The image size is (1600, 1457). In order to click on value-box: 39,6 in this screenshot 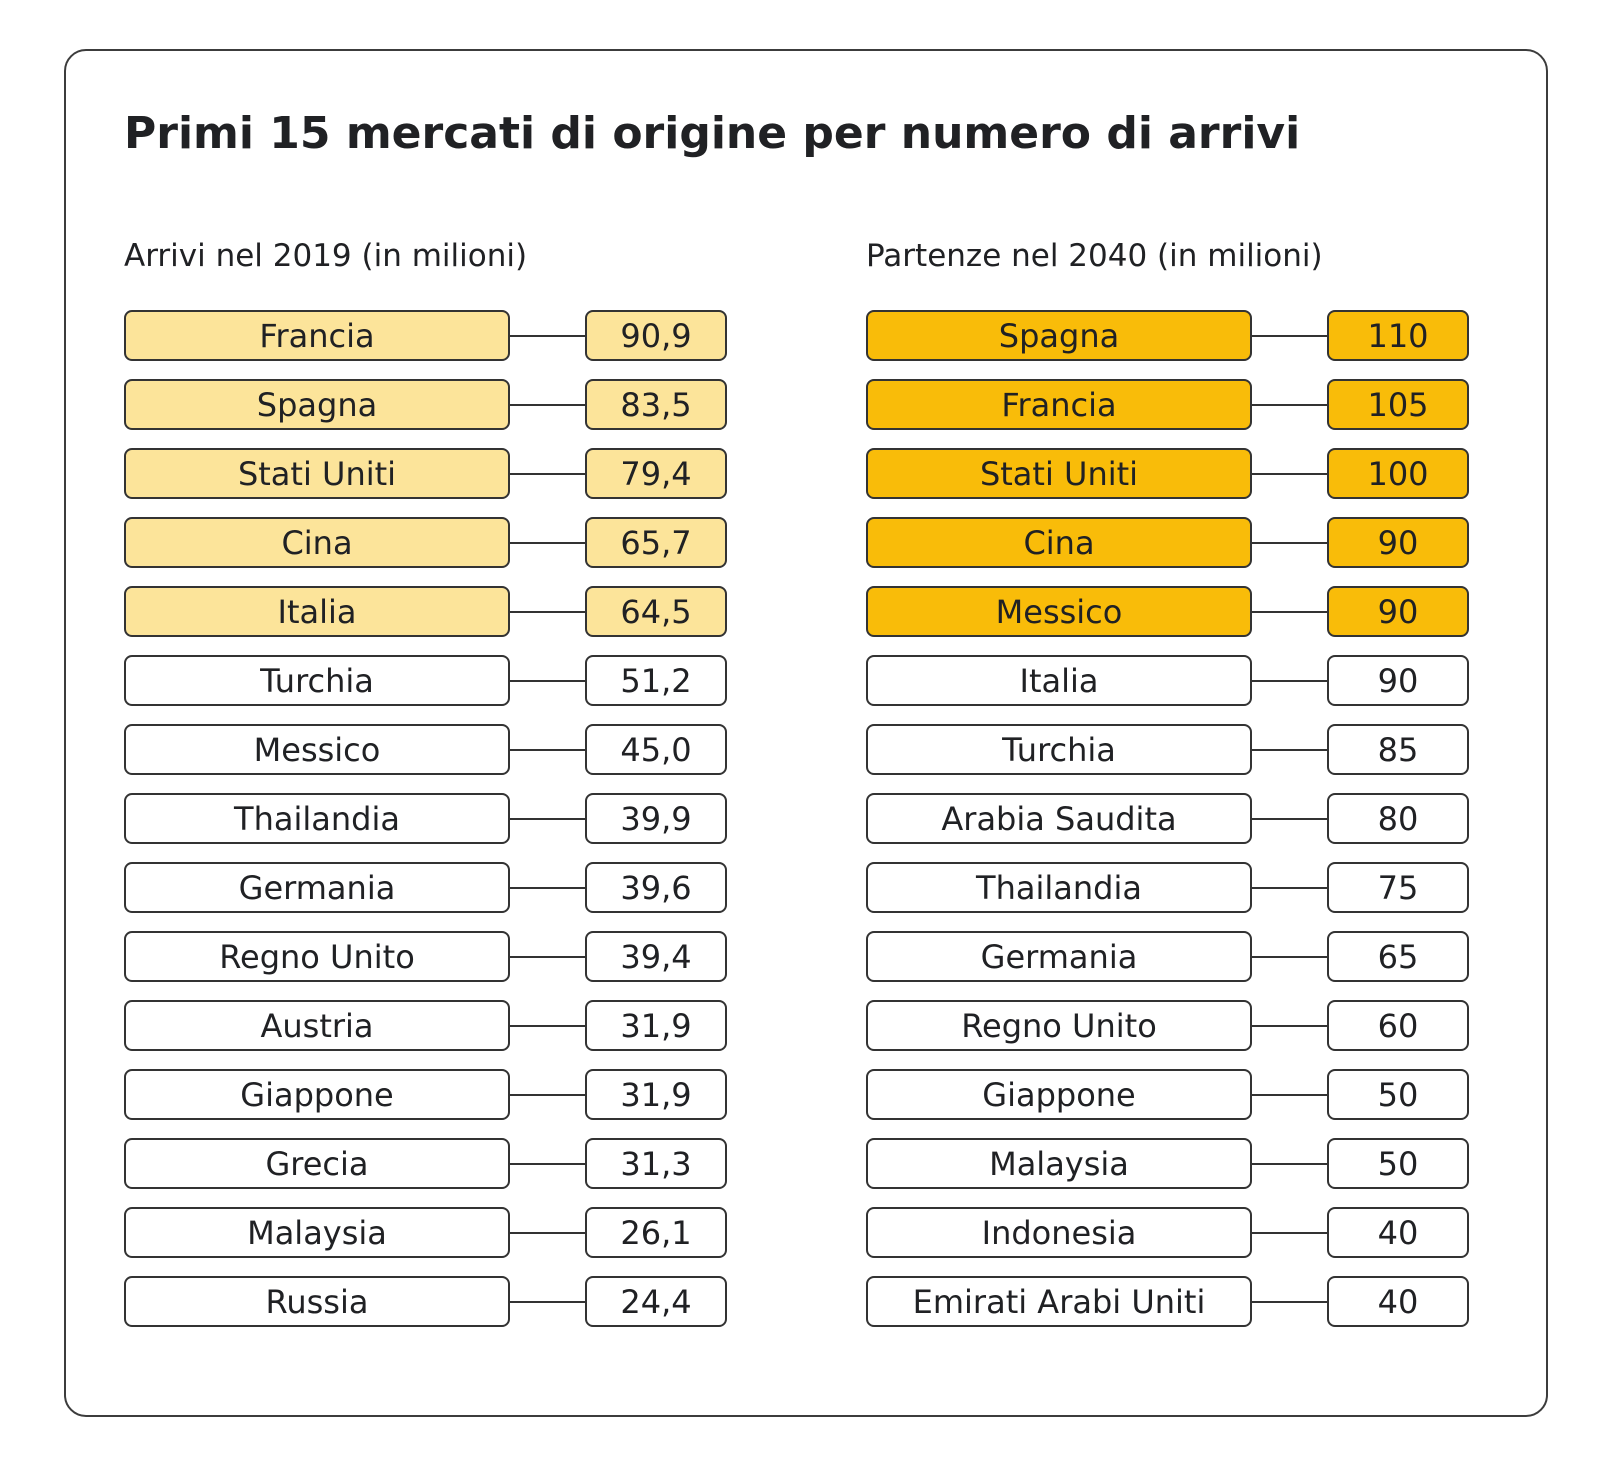, I will do `click(656, 887)`.